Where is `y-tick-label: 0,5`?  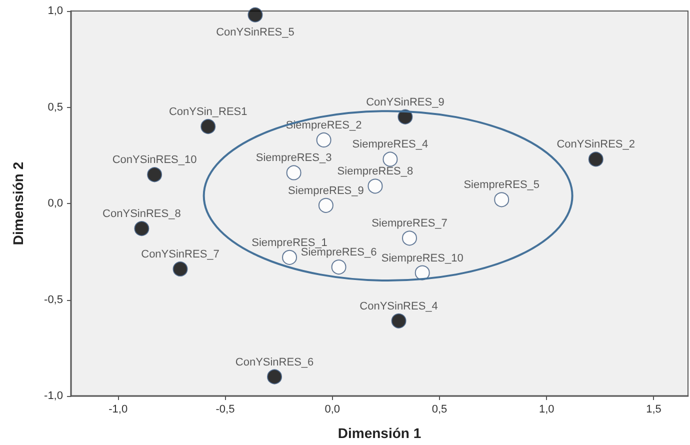
y-tick-label: 0,5 is located at coordinates (55, 107).